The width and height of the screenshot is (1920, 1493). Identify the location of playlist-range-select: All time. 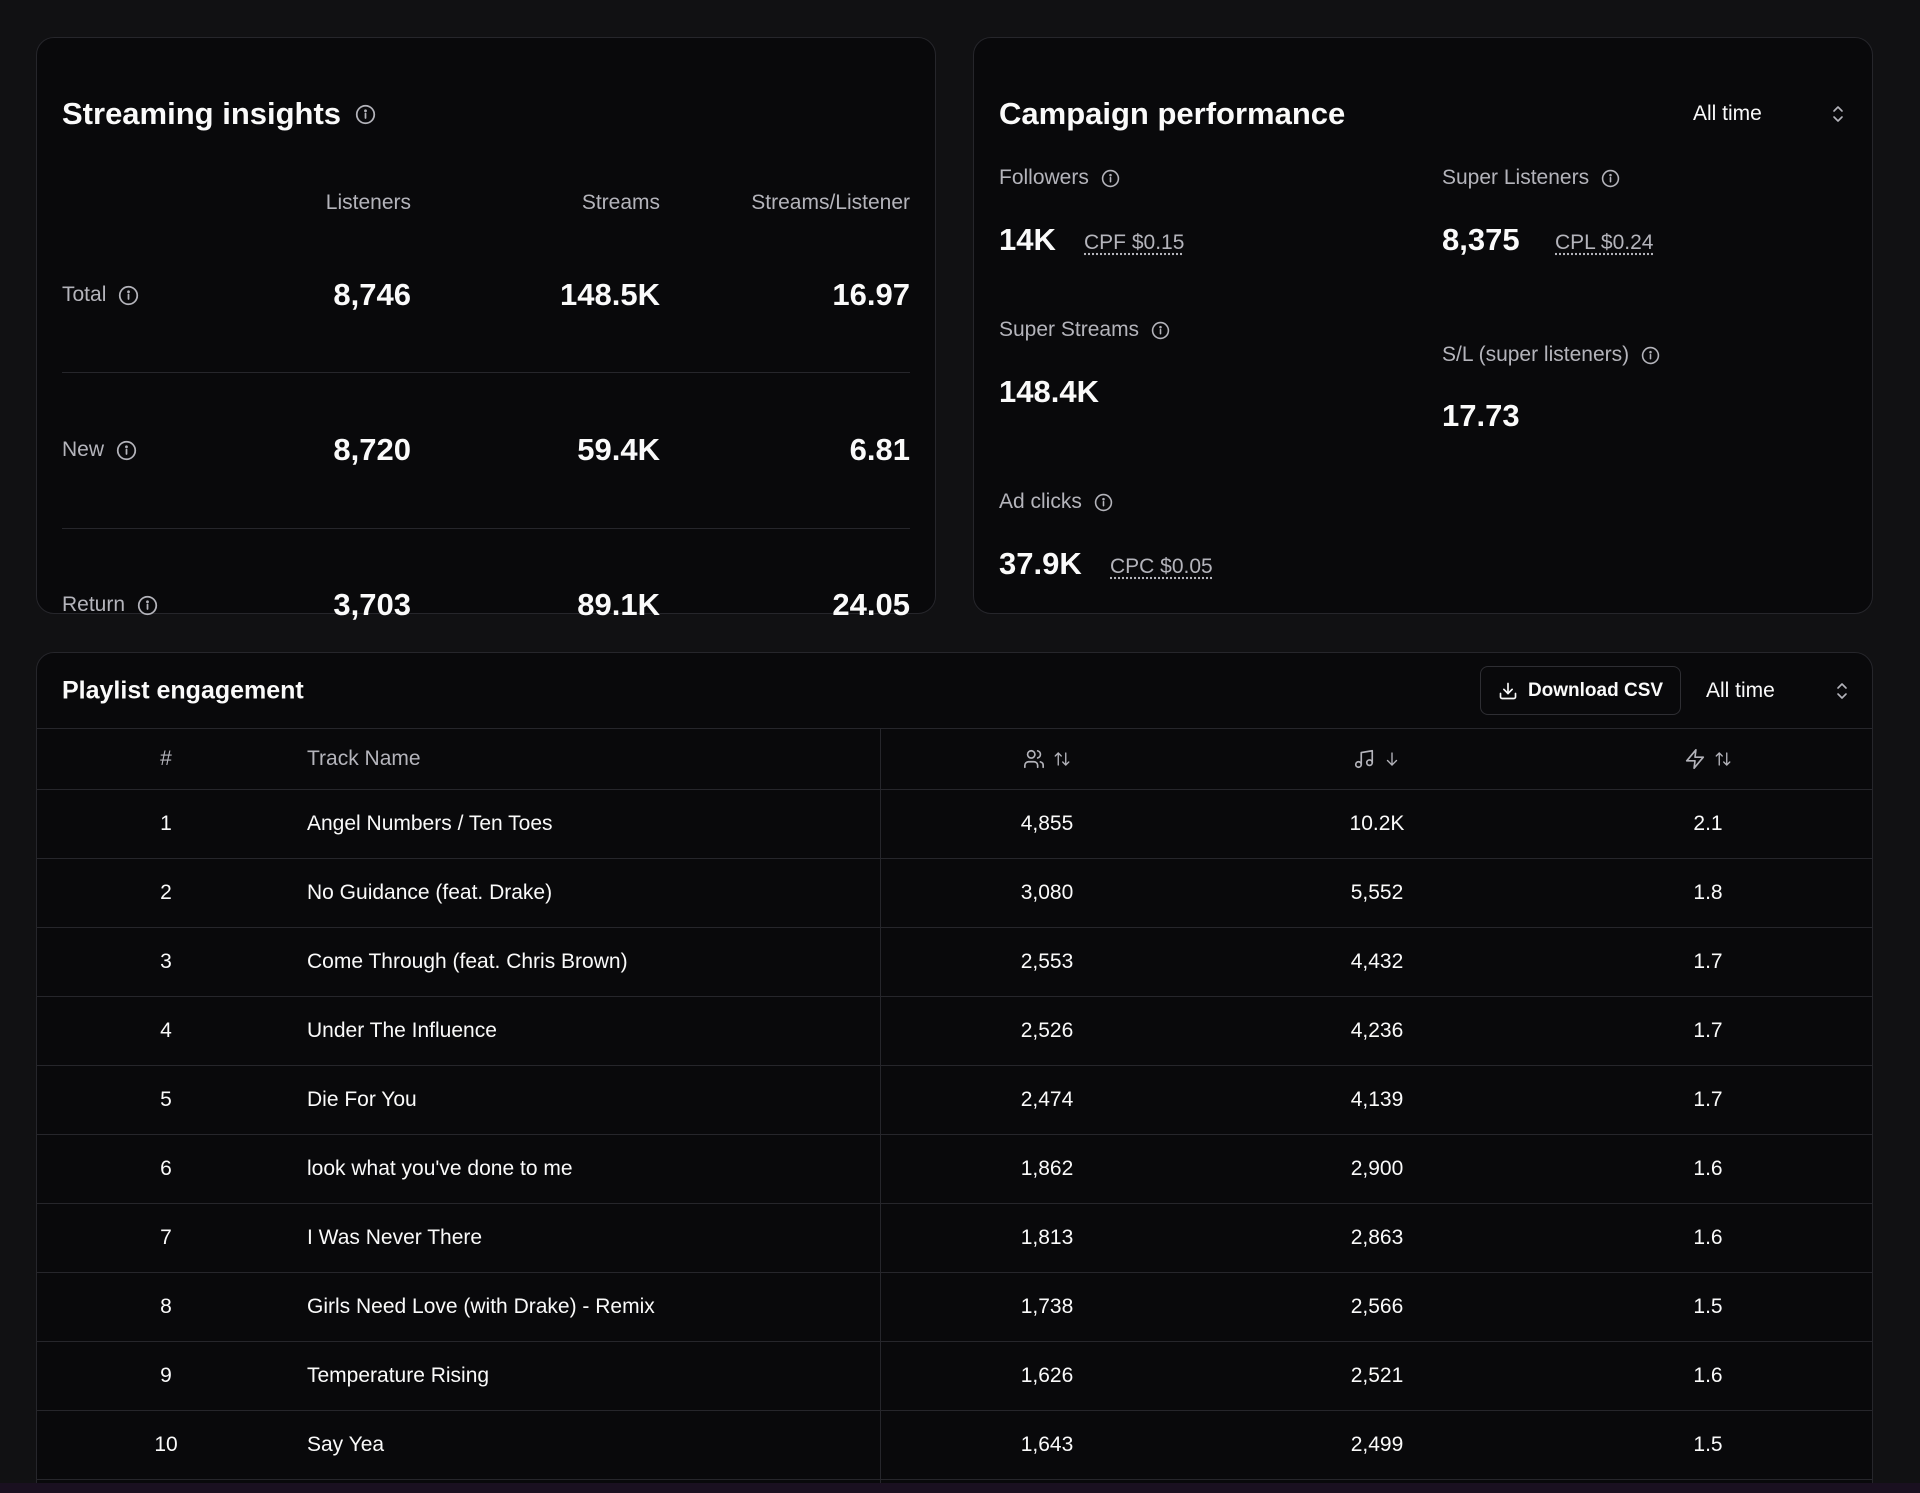
(1777, 691).